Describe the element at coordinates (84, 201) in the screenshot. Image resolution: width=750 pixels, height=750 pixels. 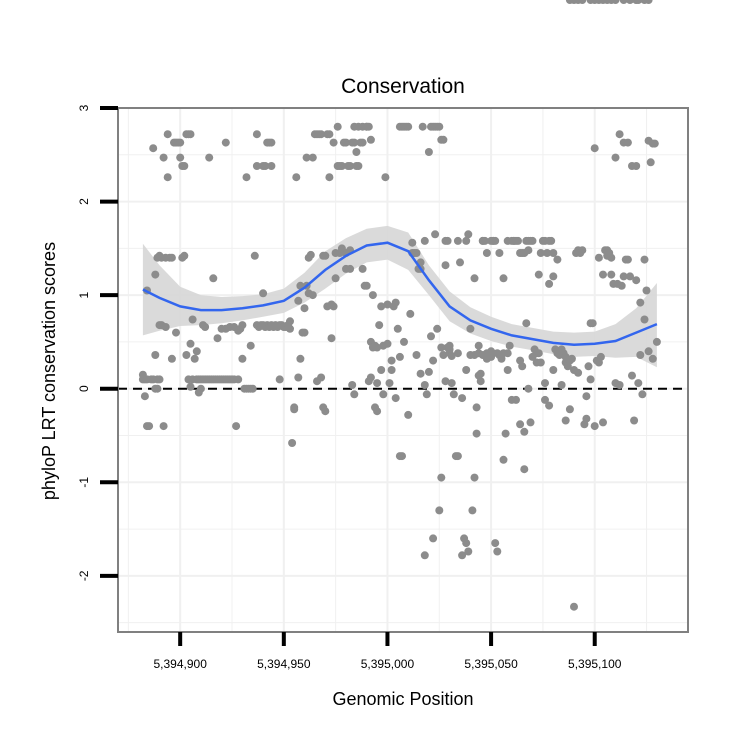
I see `y-tick-label: 2` at that location.